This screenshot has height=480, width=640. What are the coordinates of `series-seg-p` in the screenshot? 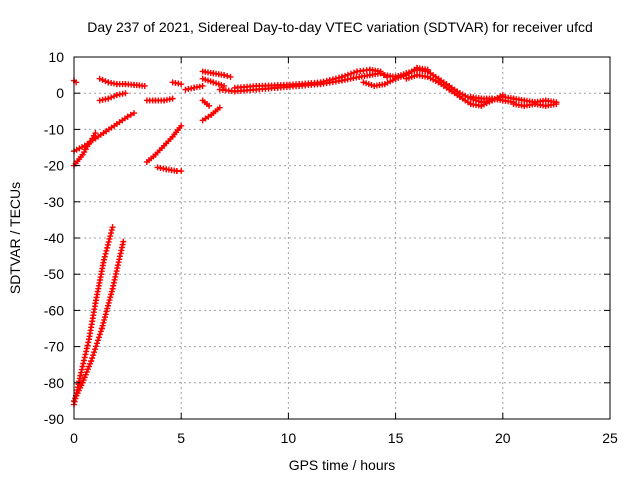 It's located at (216, 74).